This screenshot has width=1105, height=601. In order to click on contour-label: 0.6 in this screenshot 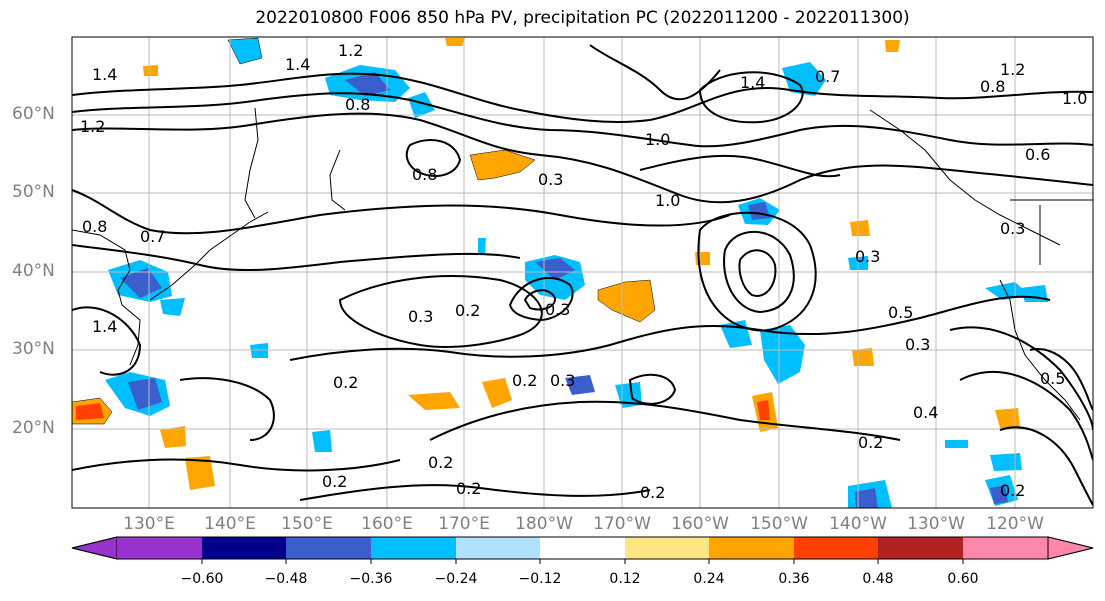, I will do `click(1037, 154)`.